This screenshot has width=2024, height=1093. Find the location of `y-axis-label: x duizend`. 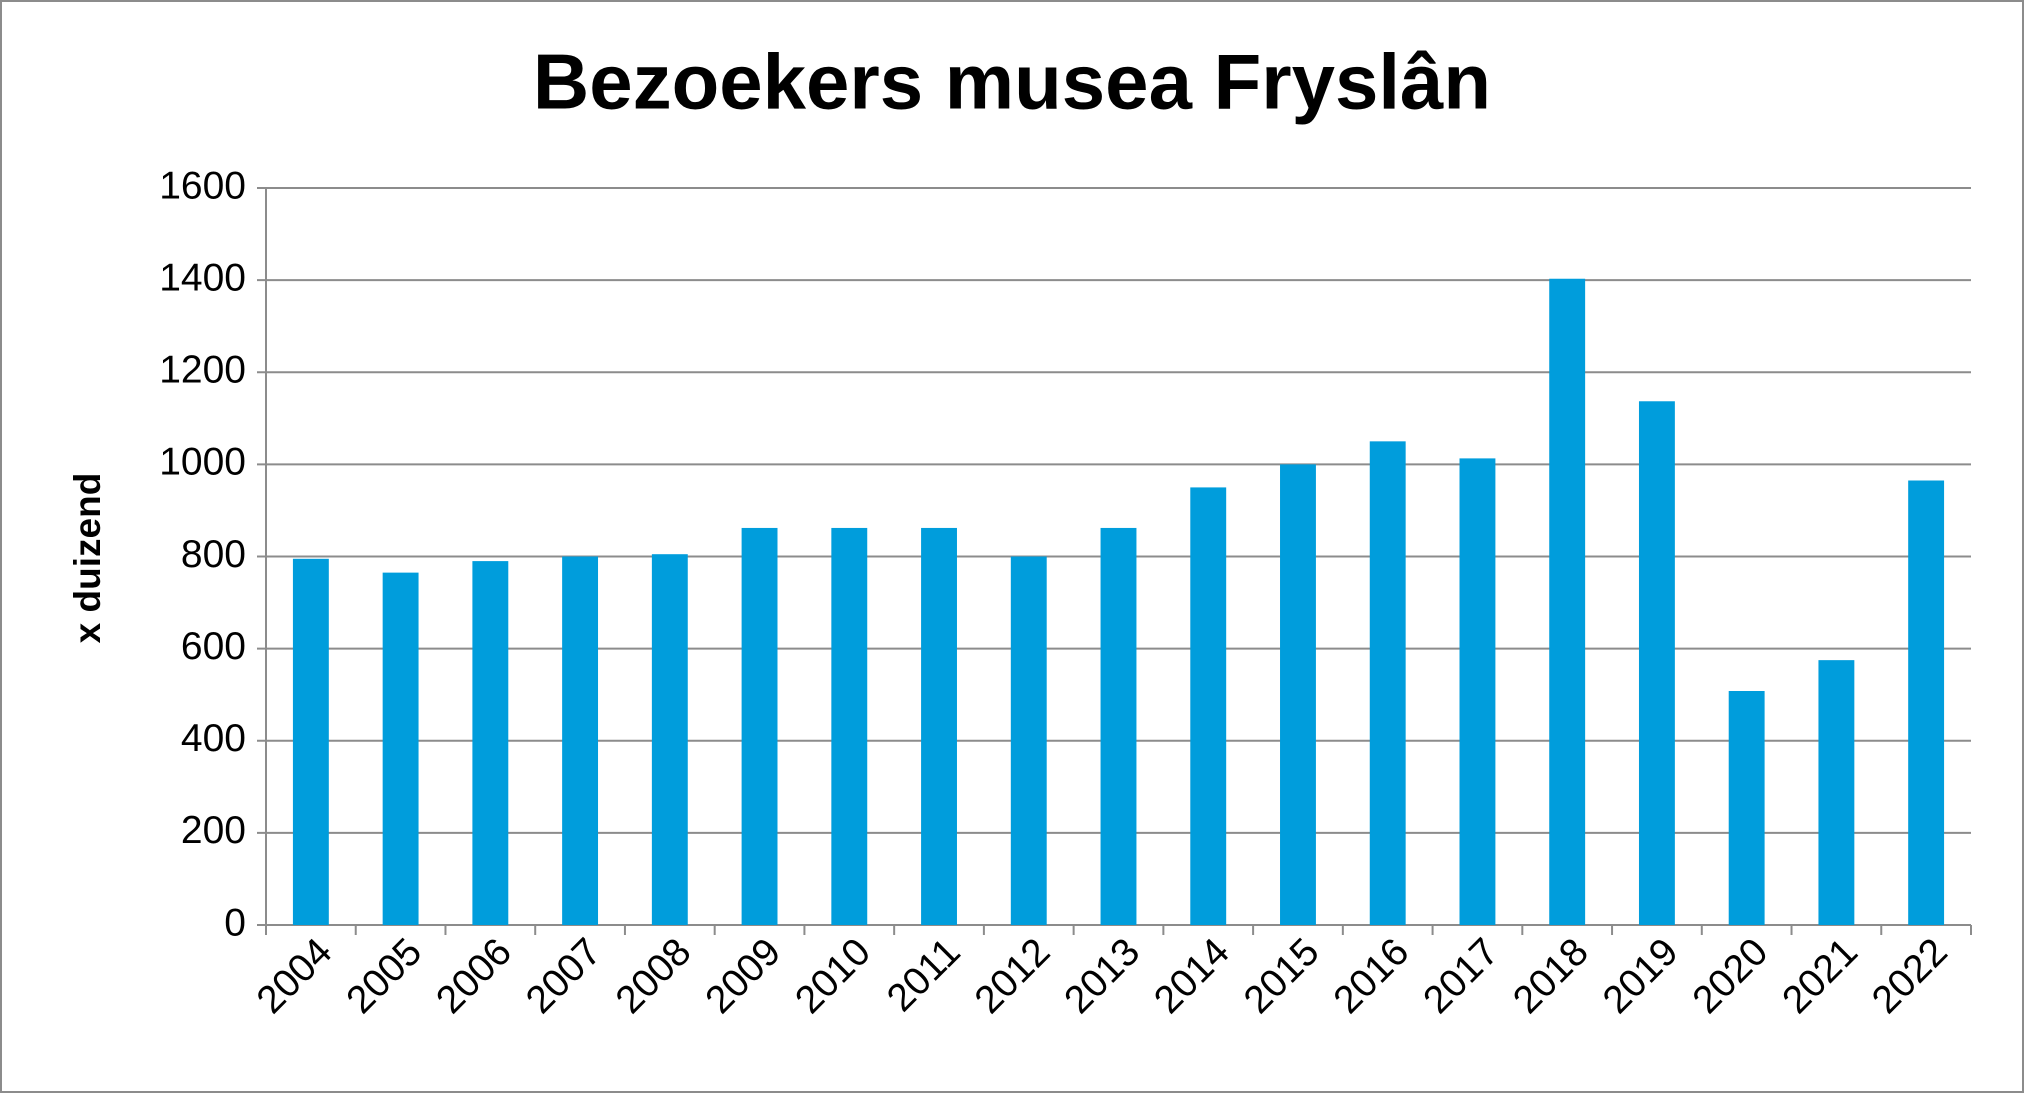

y-axis-label: x duizend is located at coordinates (87, 558).